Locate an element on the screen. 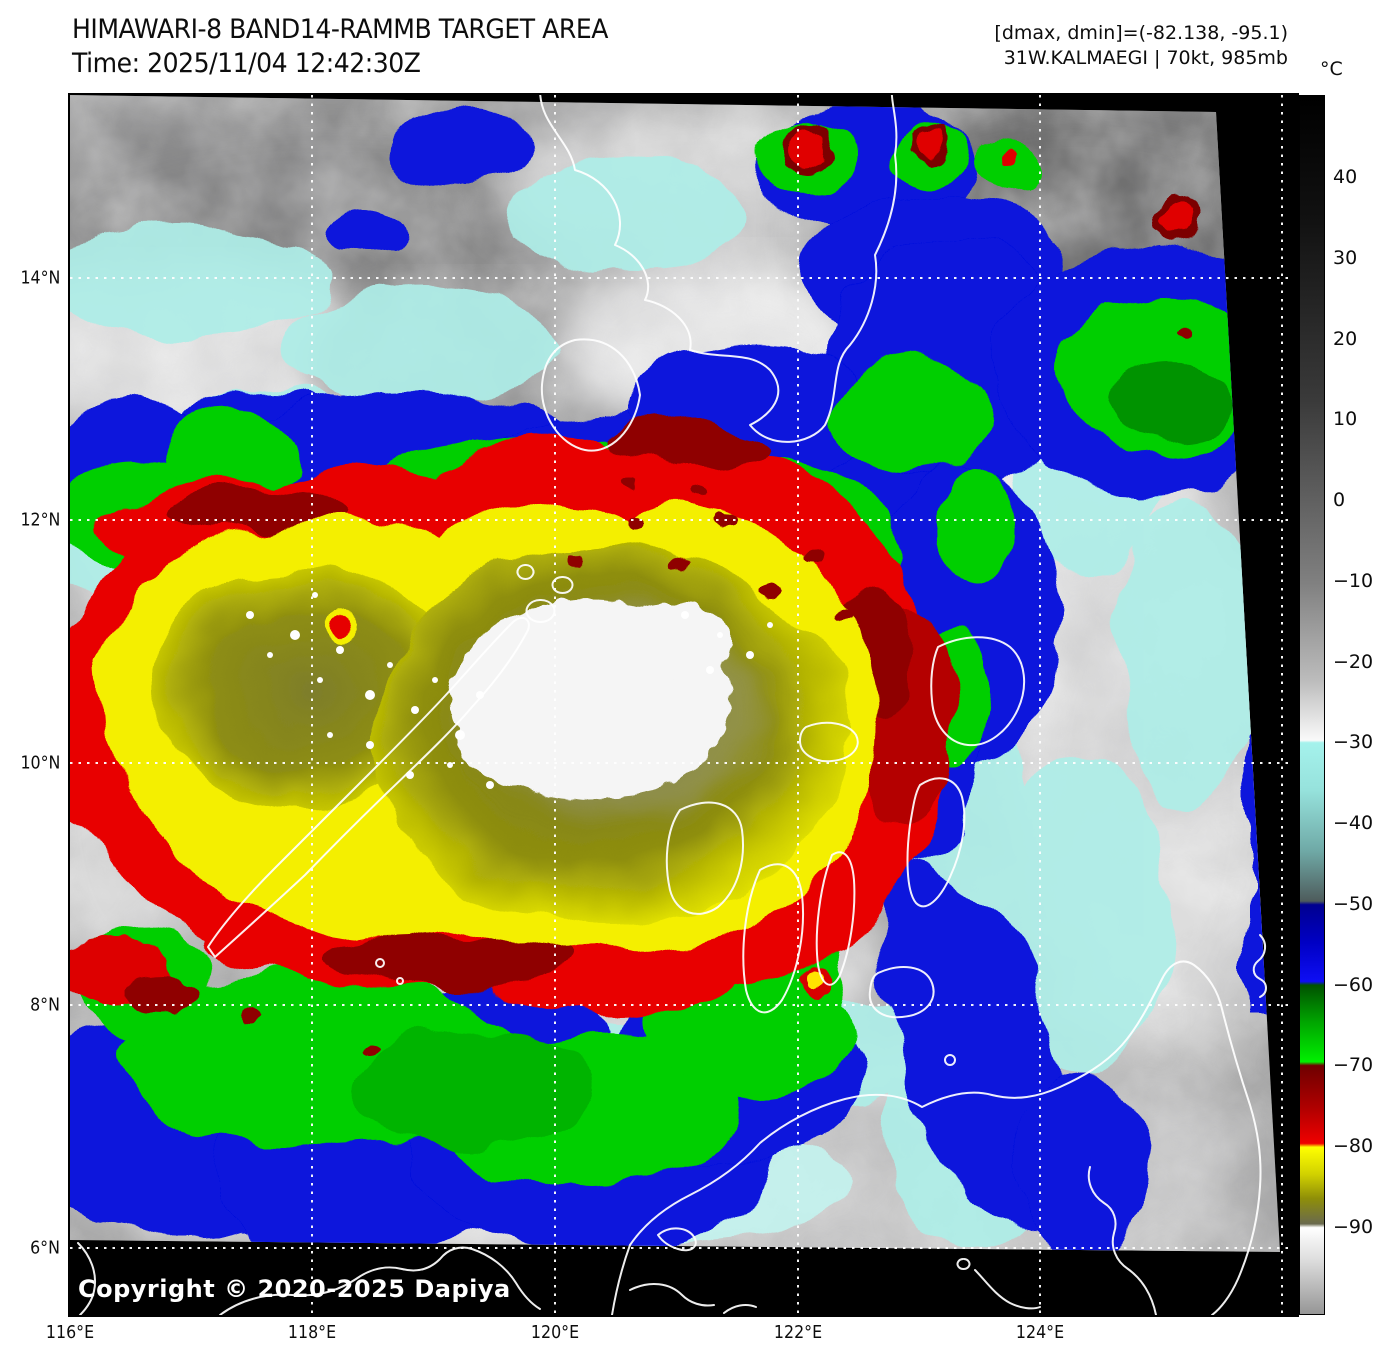 The width and height of the screenshot is (1390, 1359). coast-camiguin is located at coordinates (950, 1060).